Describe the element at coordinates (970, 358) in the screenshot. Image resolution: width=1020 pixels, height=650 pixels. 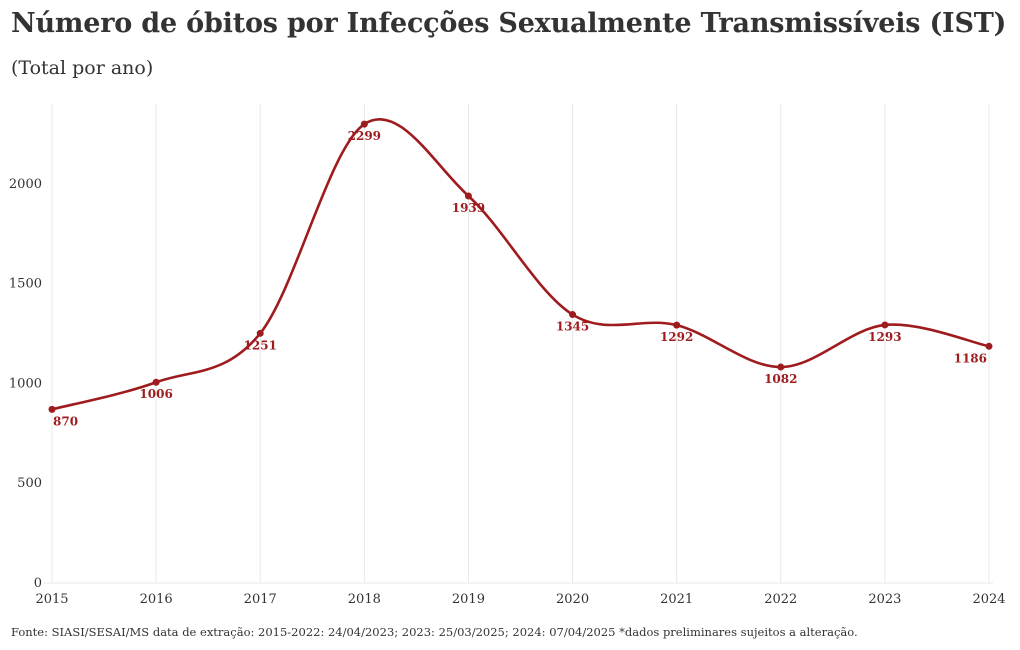
I see `data-label: 1186` at that location.